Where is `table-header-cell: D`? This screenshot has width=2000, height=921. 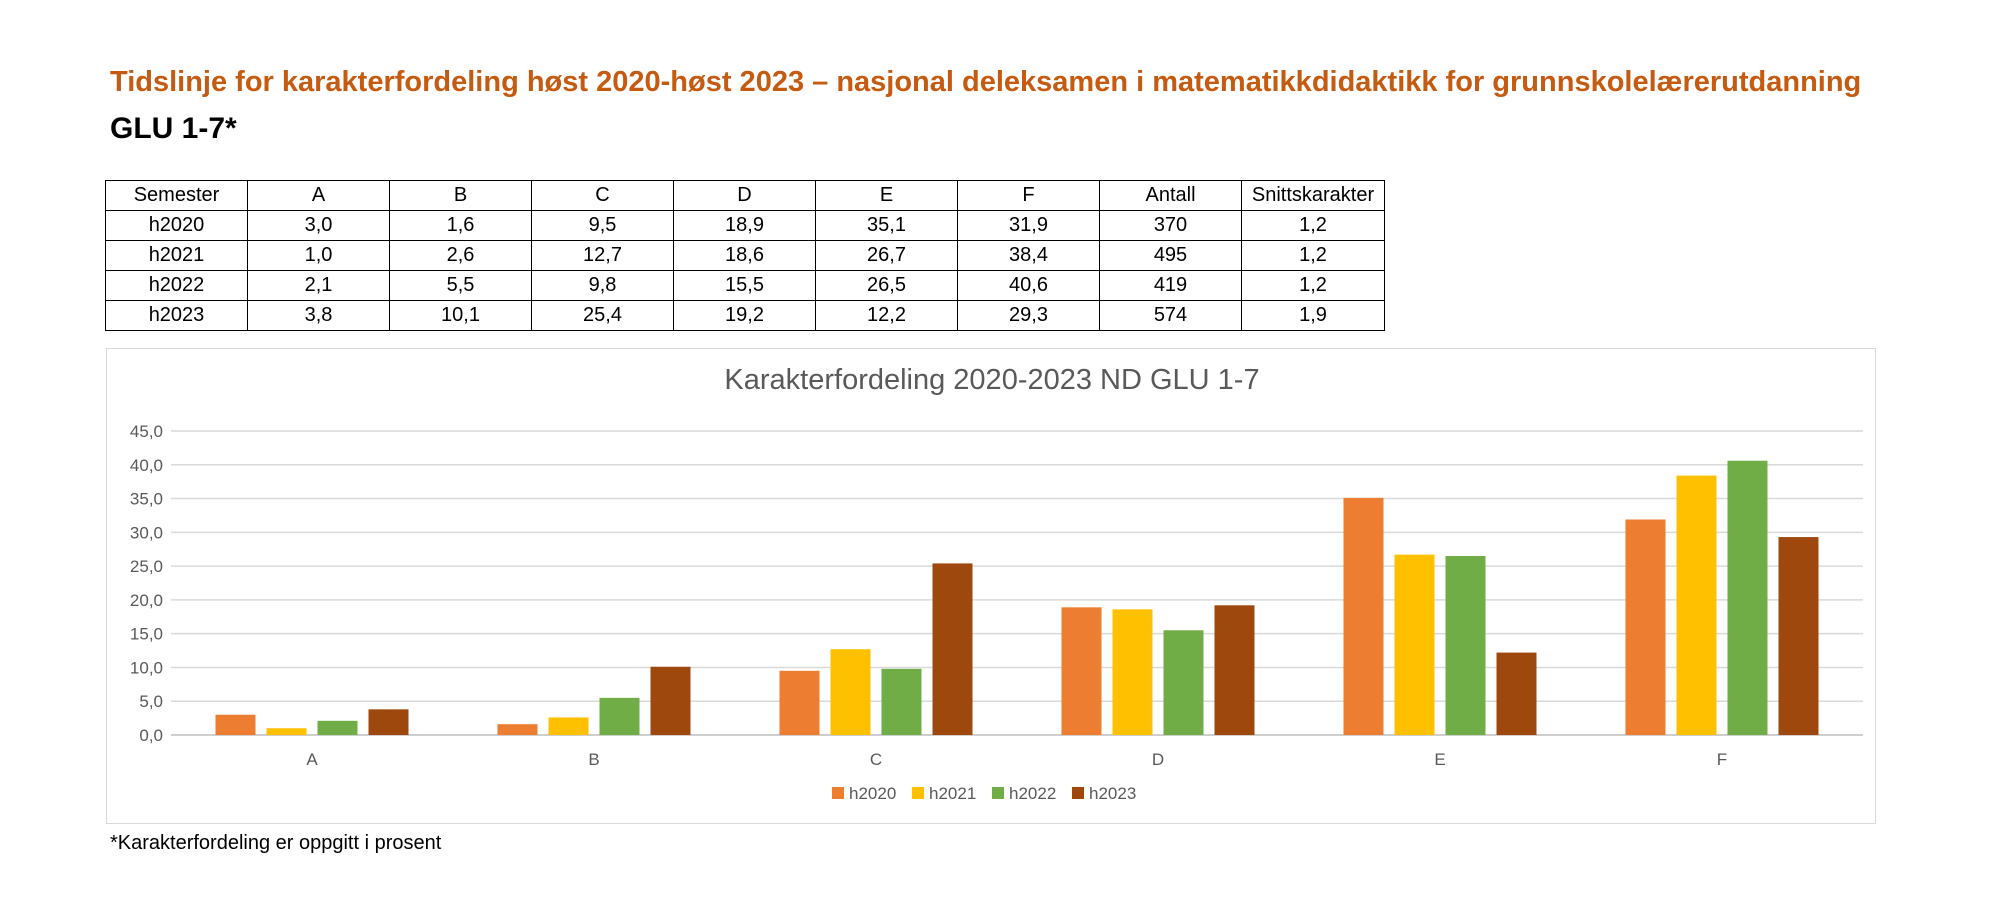 table-header-cell: D is located at coordinates (744, 195).